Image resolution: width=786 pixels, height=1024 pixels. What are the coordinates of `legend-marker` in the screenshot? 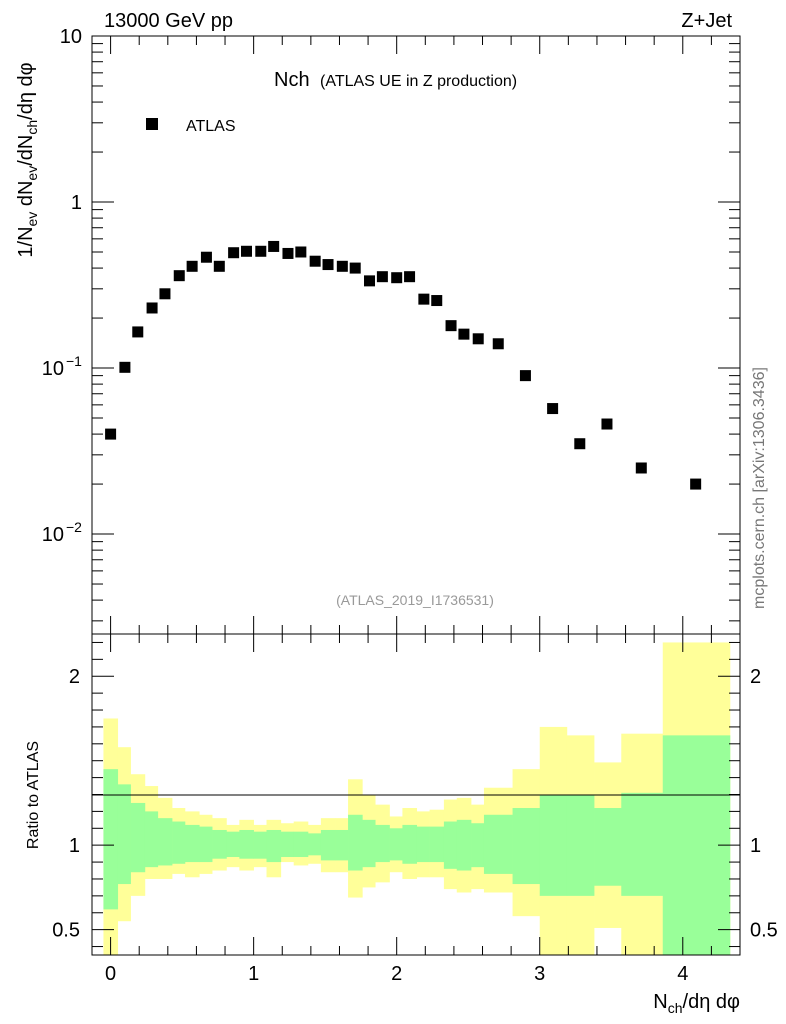 It's located at (152, 124).